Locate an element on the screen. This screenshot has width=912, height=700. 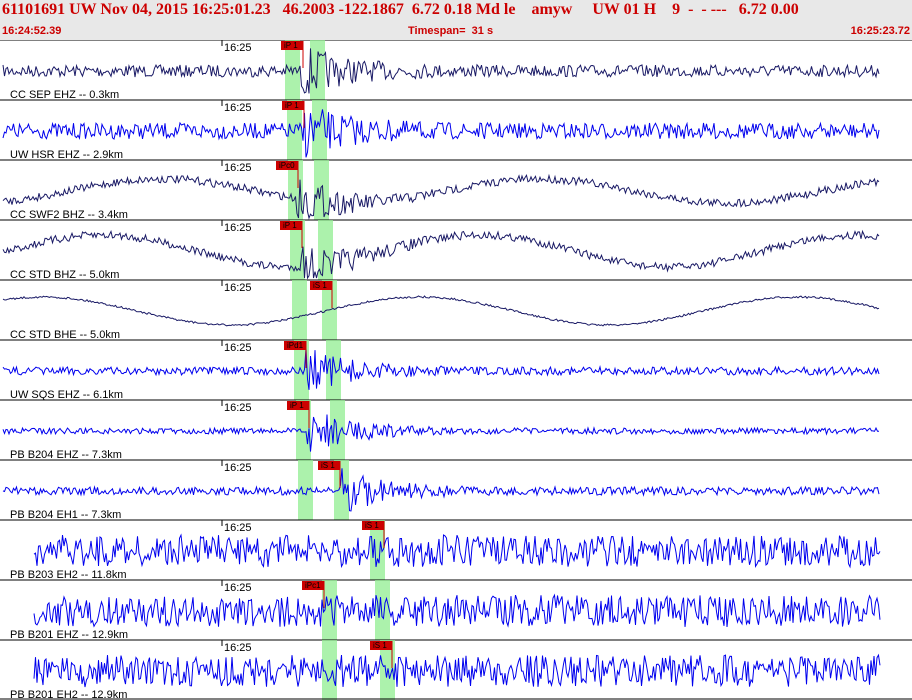
trace-row: 16:25 iP 1 UW HSR EHZ -- 2.9km is located at coordinates (456, 130).